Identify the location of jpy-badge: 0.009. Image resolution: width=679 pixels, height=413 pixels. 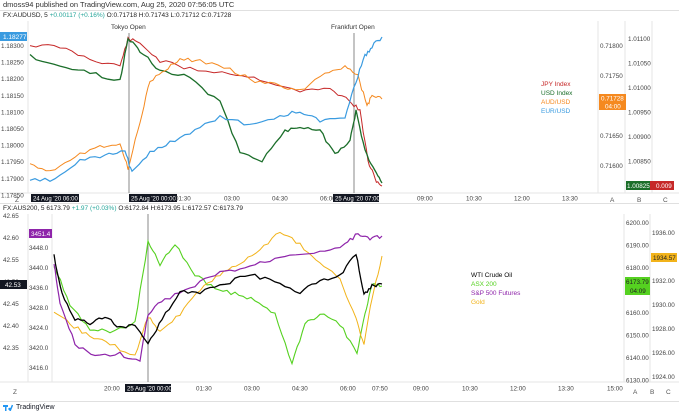
(664, 186).